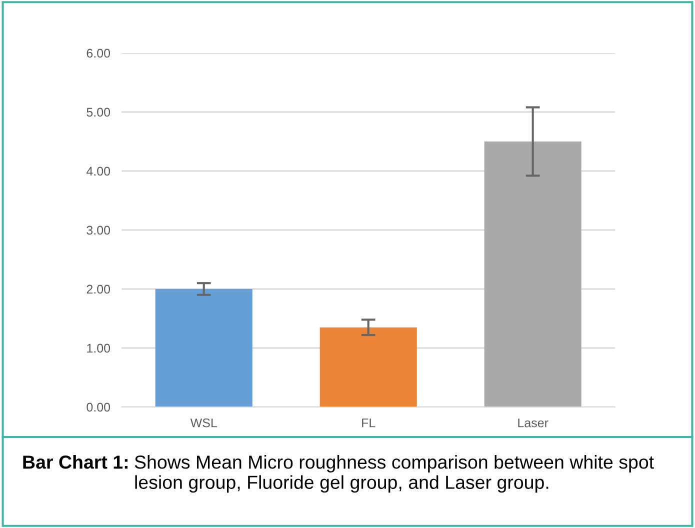 The width and height of the screenshot is (695, 528). What do you see at coordinates (98, 289) in the screenshot?
I see `y-tick-label: 2.00` at bounding box center [98, 289].